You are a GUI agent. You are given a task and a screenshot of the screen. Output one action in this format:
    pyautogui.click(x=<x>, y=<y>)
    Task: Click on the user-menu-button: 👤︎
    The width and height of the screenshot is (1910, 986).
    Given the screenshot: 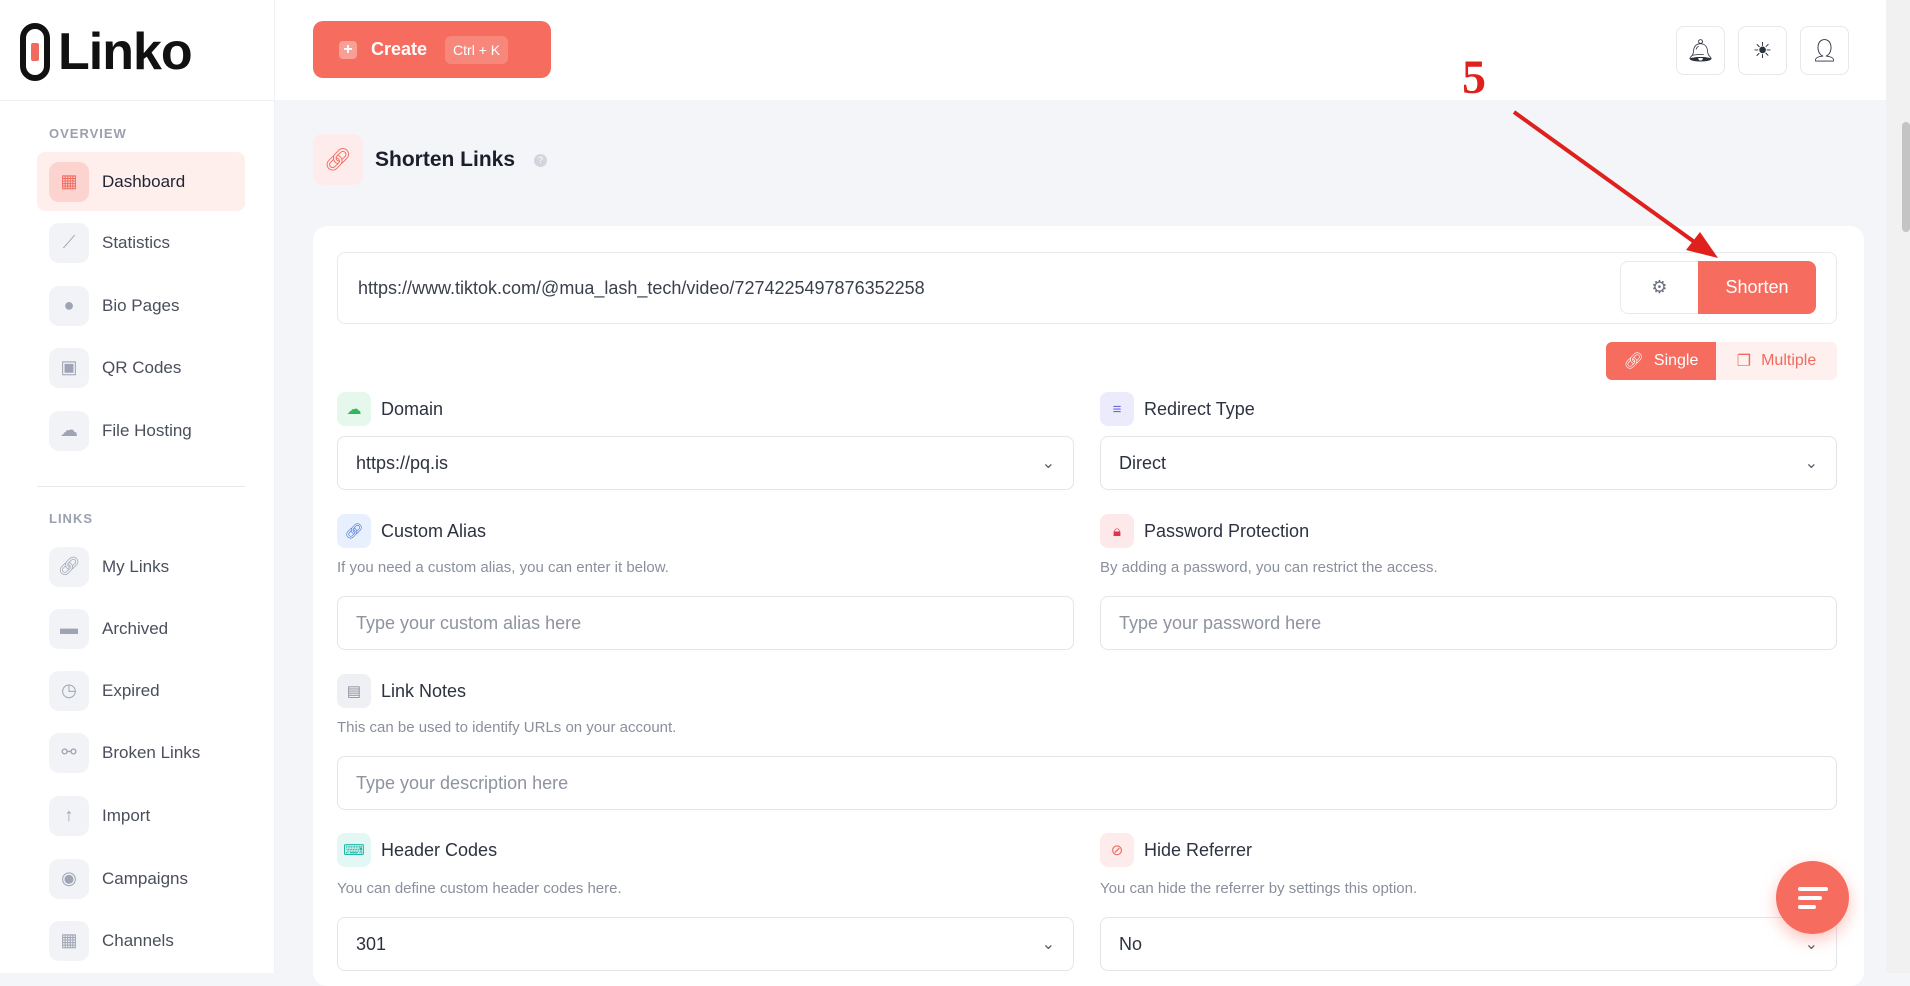 What is the action you would take?
    pyautogui.click(x=1824, y=50)
    